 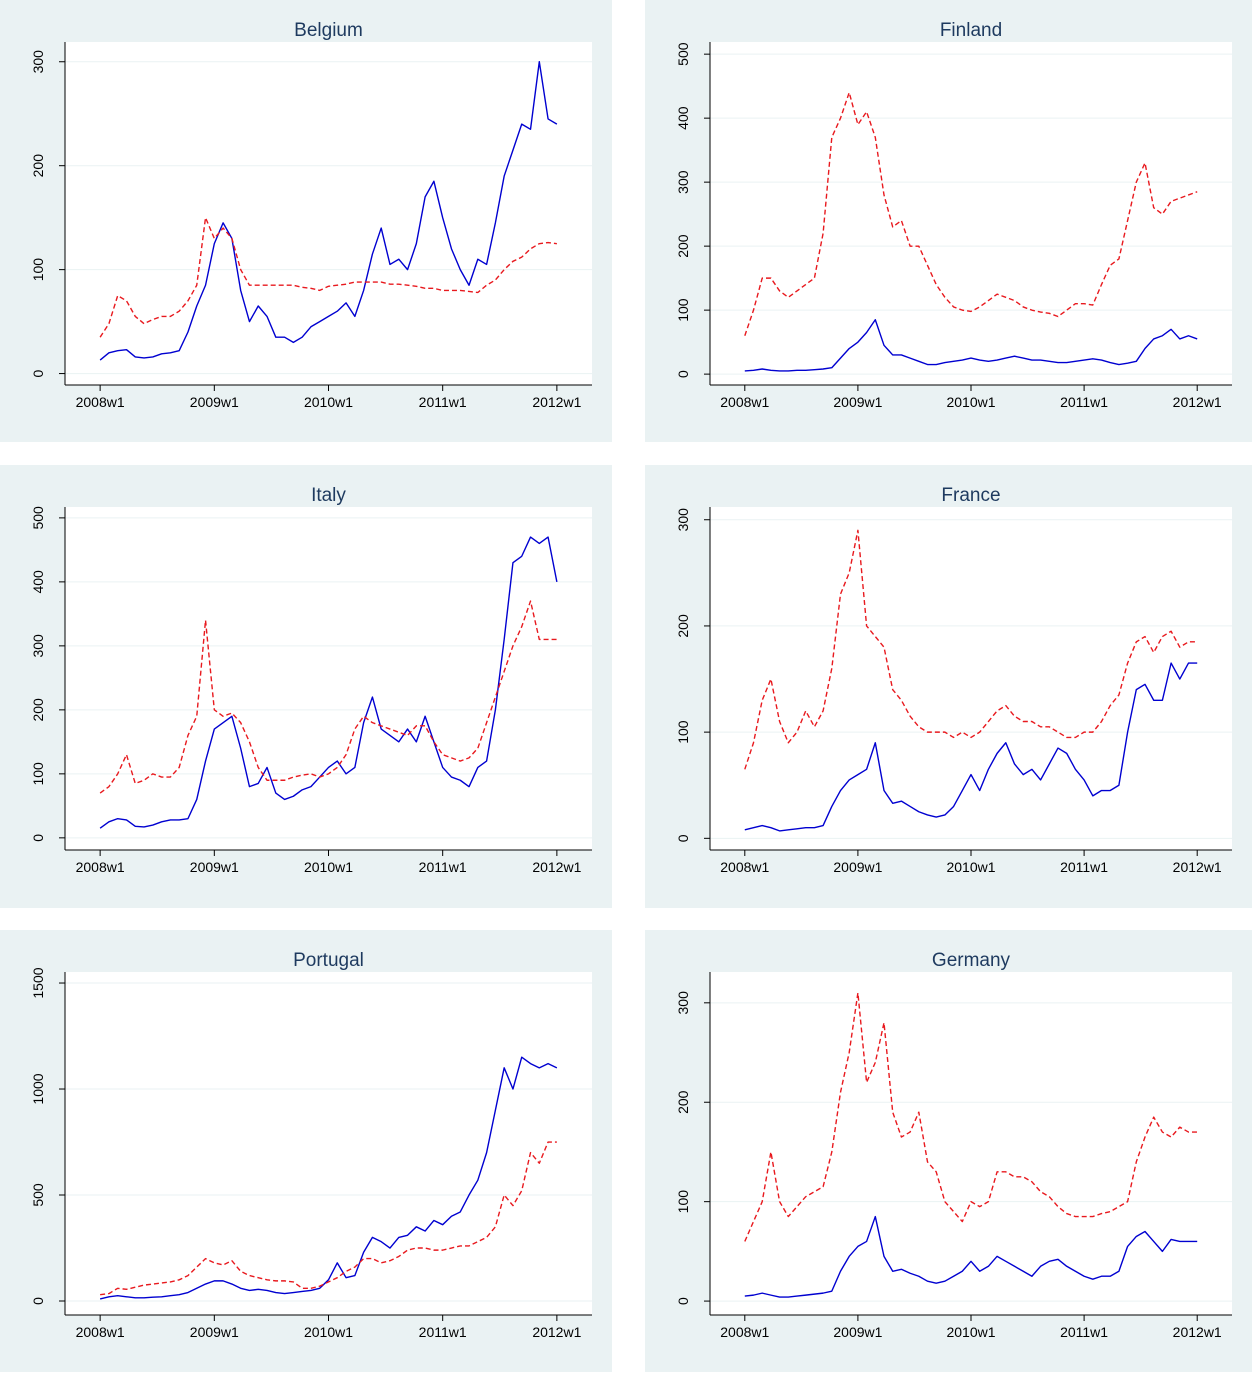 I want to click on chart-title: Portugal, so click(x=328, y=960).